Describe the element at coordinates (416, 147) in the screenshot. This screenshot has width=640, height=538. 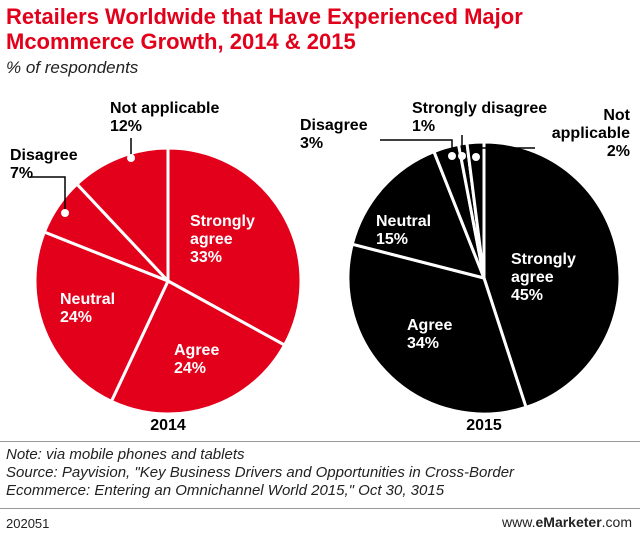
I see `leader-line-2015-disagree` at that location.